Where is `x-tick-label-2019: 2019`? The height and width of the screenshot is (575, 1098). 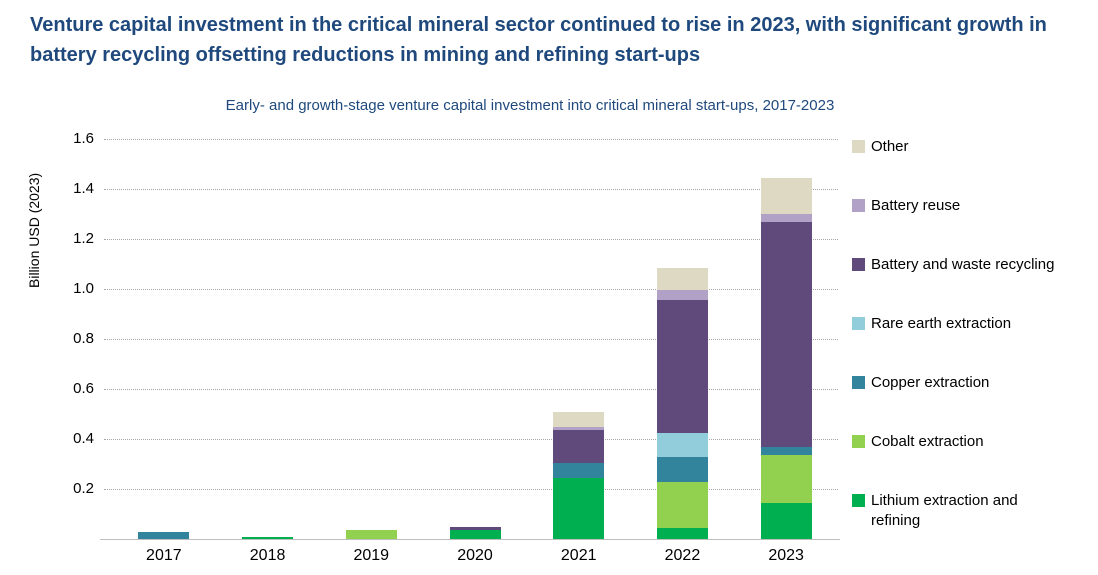 x-tick-label-2019: 2019 is located at coordinates (371, 555).